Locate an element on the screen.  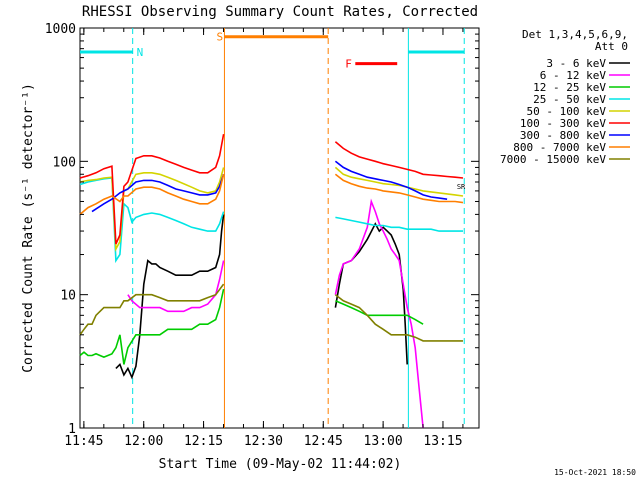
x-tick-label: 12:00 is located at coordinates (143, 441).